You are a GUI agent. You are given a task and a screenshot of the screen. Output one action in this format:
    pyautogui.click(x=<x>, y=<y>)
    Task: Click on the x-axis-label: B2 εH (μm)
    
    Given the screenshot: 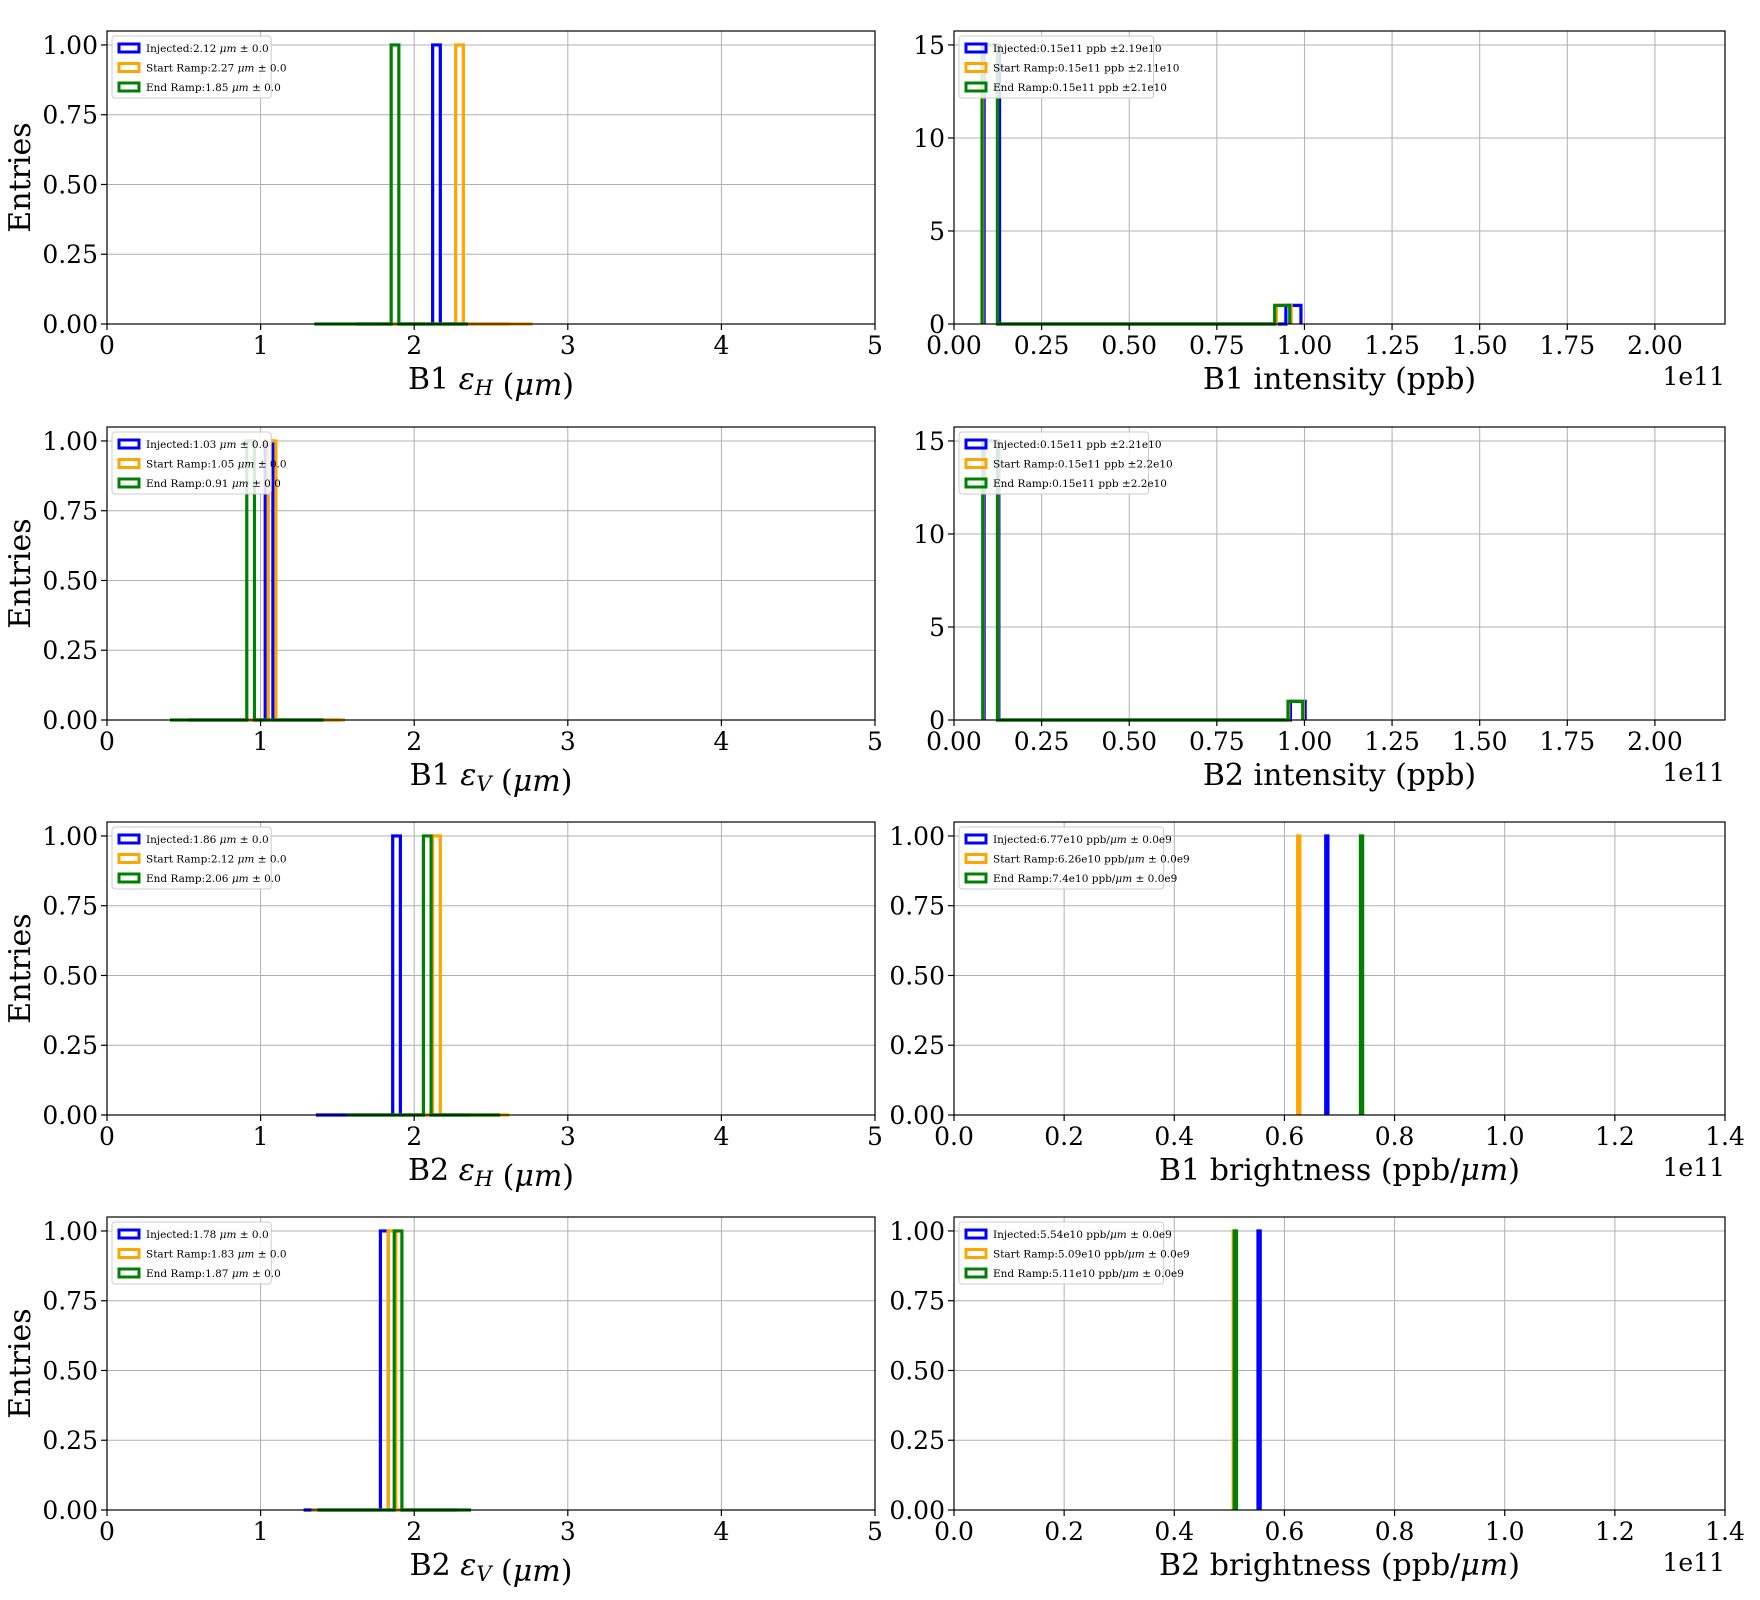 What is the action you would take?
    pyautogui.click(x=491, y=1173)
    